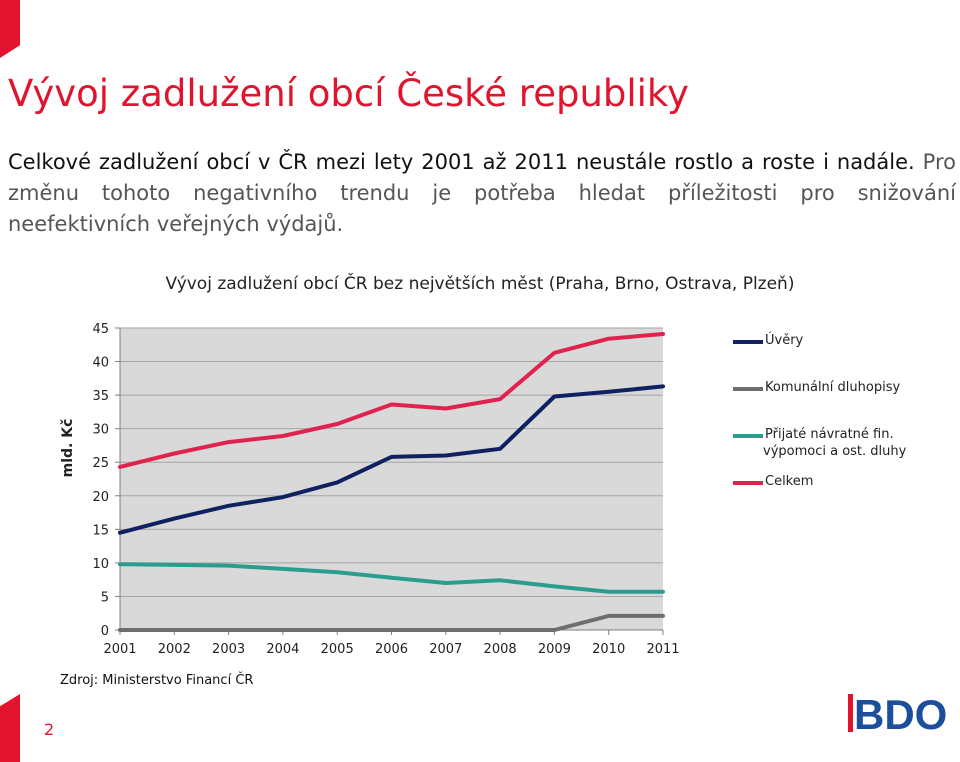  What do you see at coordinates (174, 649) in the screenshot?
I see `x-tick-label-2002: 2002` at bounding box center [174, 649].